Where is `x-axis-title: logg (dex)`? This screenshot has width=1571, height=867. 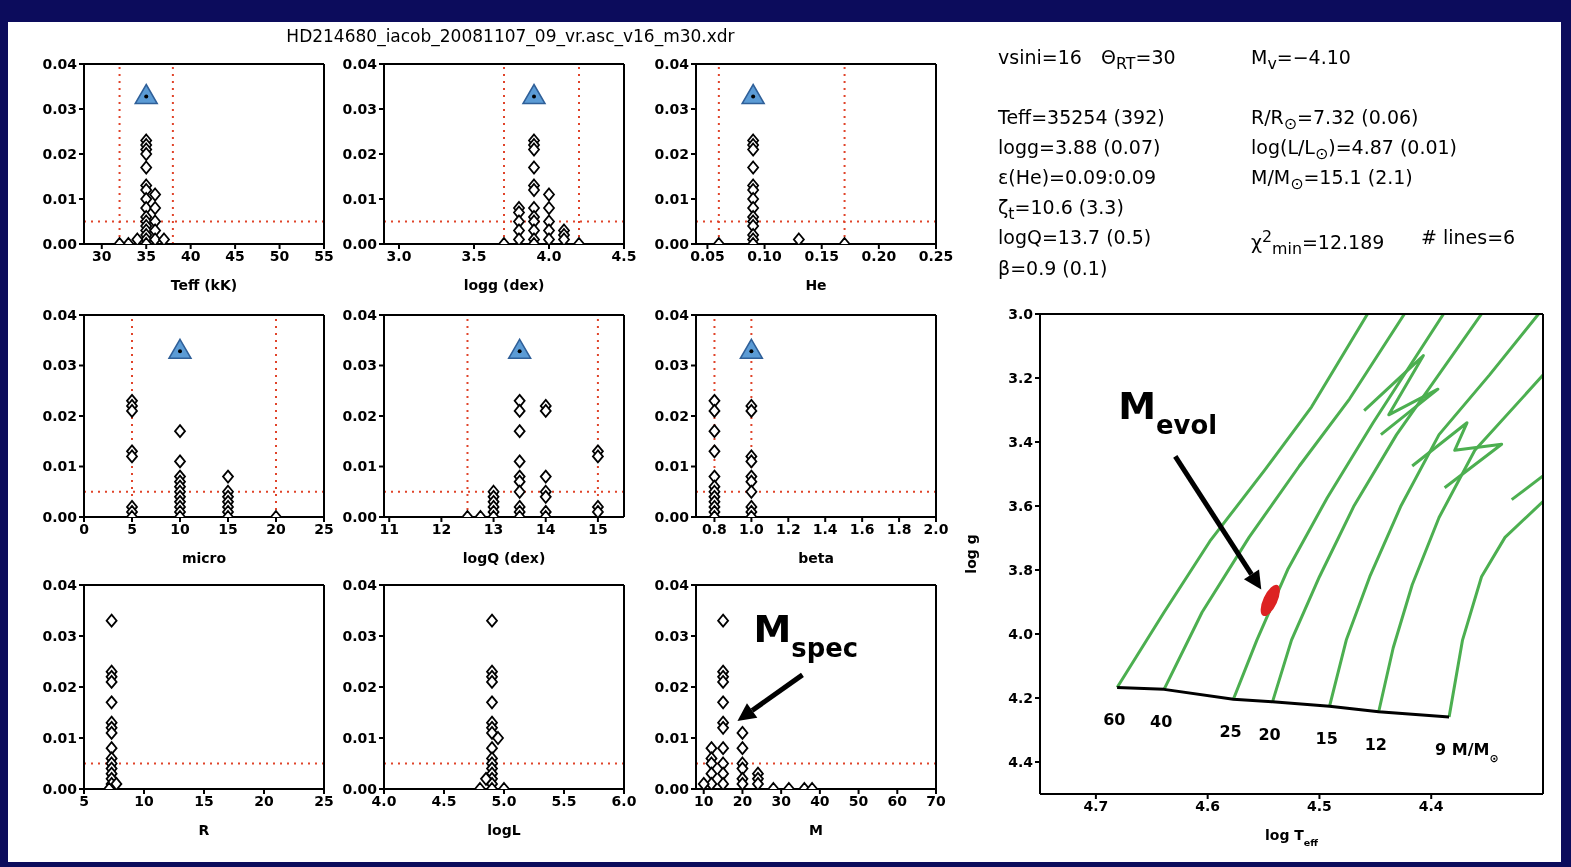 x-axis-title: logg (dex) is located at coordinates (504, 285).